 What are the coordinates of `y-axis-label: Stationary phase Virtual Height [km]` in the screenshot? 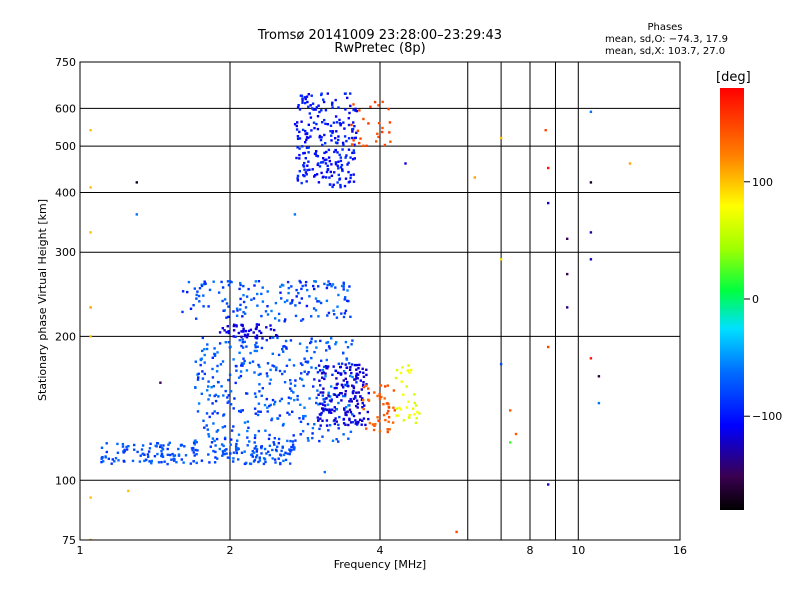 It's located at (42, 300).